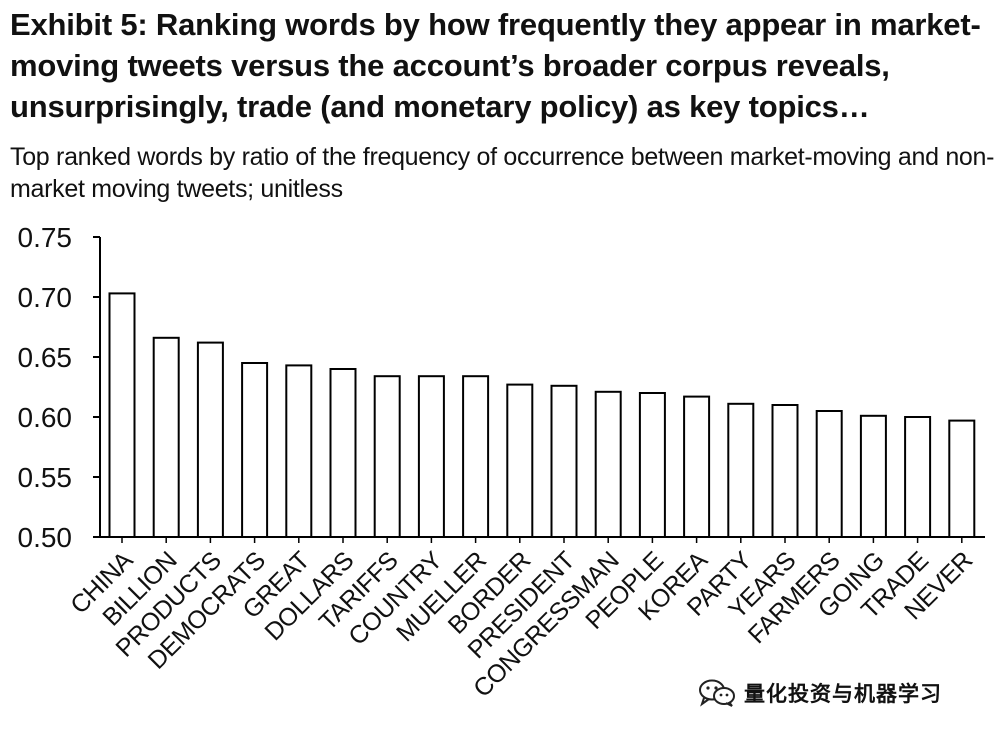 Image resolution: width=1002 pixels, height=738 pixels. I want to click on y-tick-label: 0.65, so click(45, 357).